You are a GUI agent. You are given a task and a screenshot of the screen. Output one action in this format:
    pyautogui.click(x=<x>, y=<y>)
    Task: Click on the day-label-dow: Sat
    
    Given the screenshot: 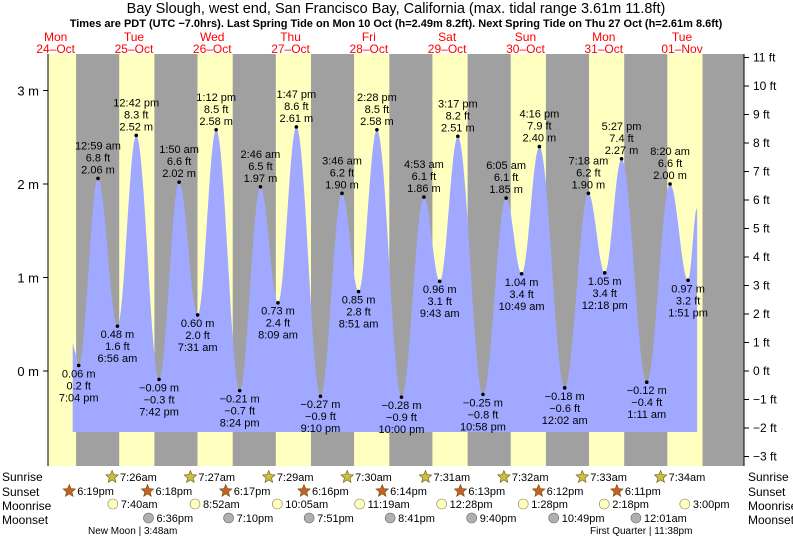 What is the action you would take?
    pyautogui.click(x=447, y=37)
    